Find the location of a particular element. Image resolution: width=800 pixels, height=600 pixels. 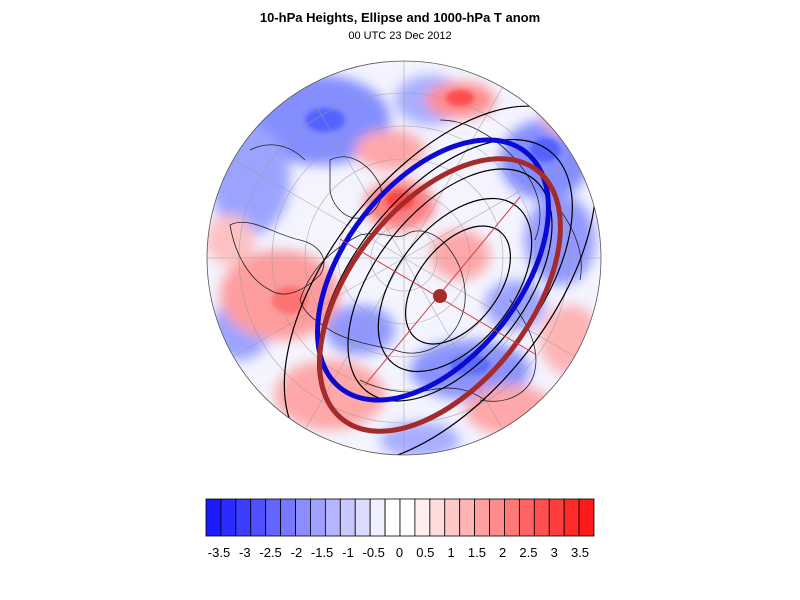

colorbar-tick-label: 2 is located at coordinates (502, 552).